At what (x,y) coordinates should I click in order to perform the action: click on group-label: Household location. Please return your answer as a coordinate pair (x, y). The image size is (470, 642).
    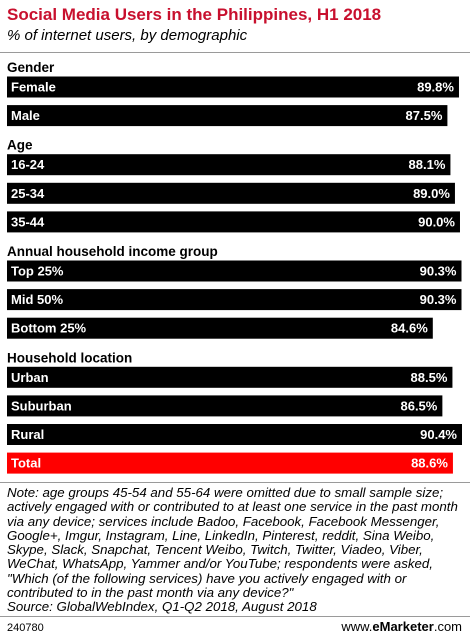
    Looking at the image, I should click on (69, 357).